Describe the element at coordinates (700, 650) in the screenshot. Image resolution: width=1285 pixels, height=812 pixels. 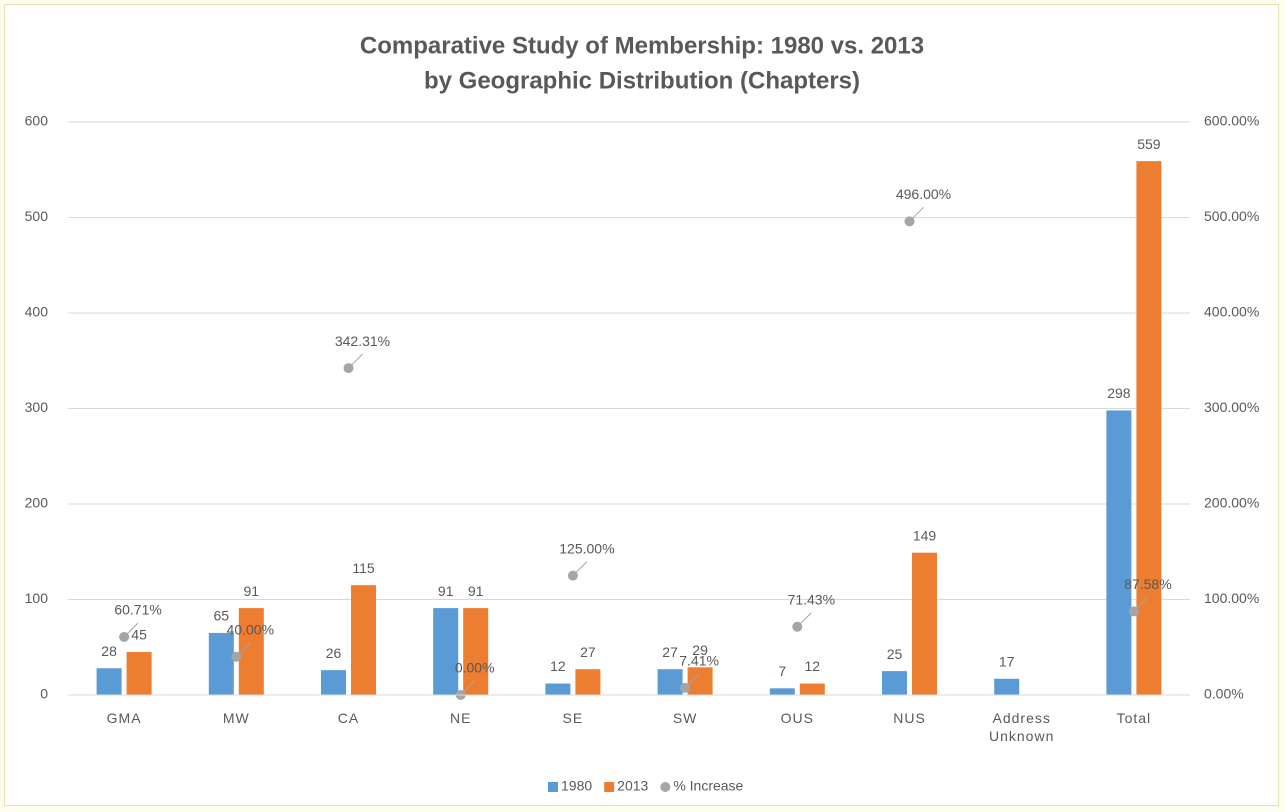
I see `bar-value-label: 29` at that location.